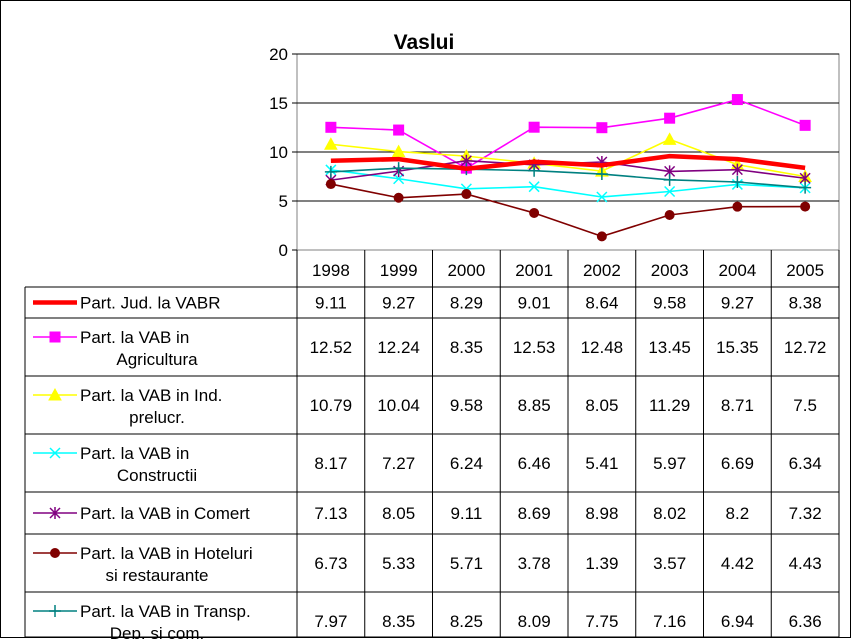 This screenshot has width=851, height=639. Describe the element at coordinates (331, 303) in the screenshot. I see `data-label-0-1998: 9.11` at that location.